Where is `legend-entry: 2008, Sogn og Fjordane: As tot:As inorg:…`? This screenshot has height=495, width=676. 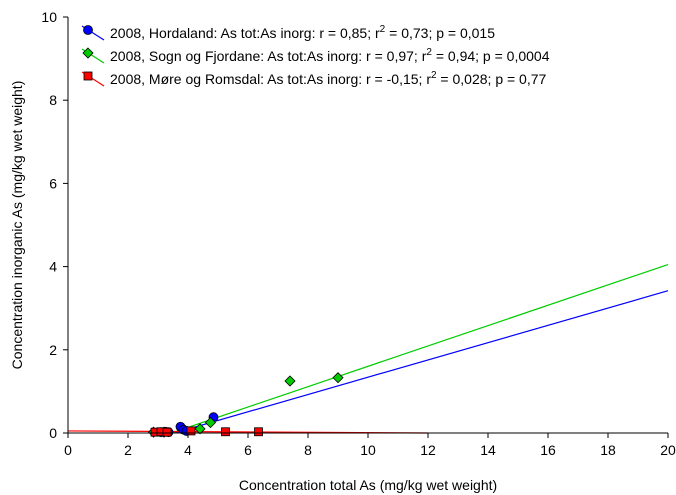
legend-entry: 2008, Sogn og Fjordane: As tot:As inorg:… is located at coordinates (330, 55).